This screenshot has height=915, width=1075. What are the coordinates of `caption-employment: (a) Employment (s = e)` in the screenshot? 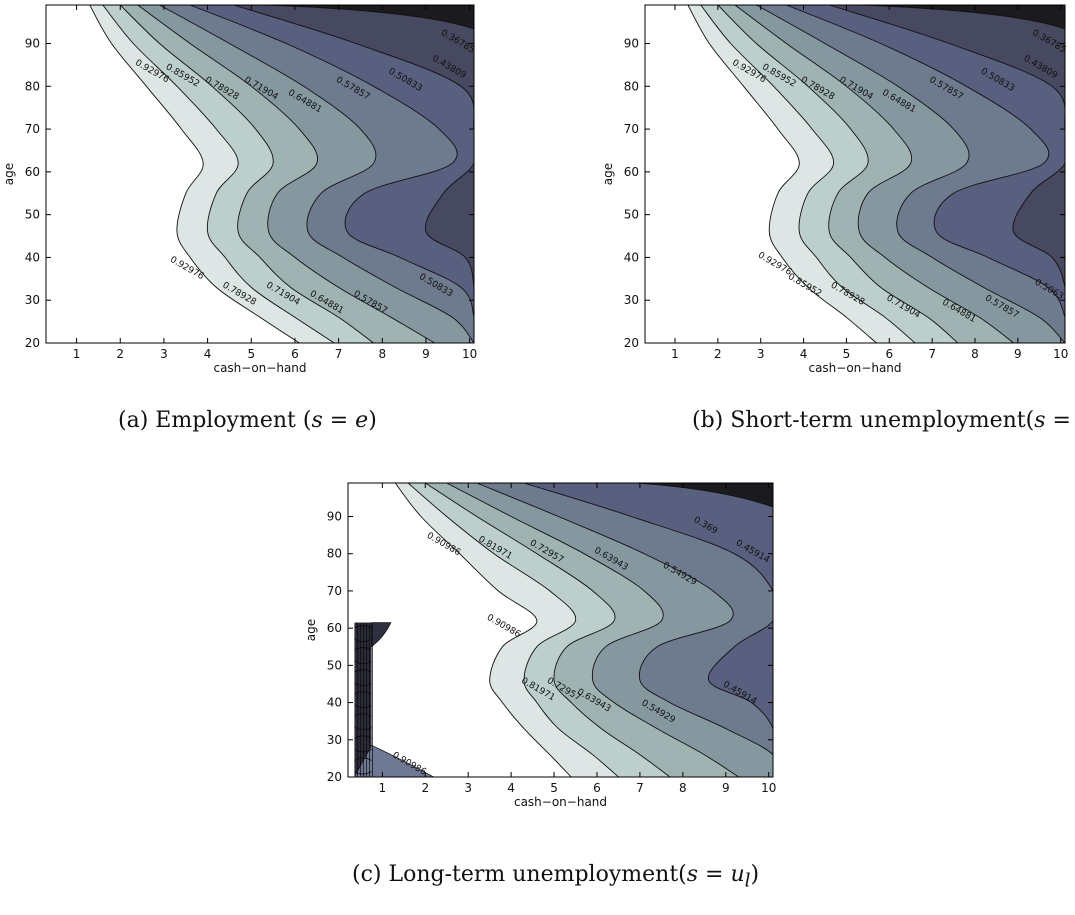 It's located at (247, 420).